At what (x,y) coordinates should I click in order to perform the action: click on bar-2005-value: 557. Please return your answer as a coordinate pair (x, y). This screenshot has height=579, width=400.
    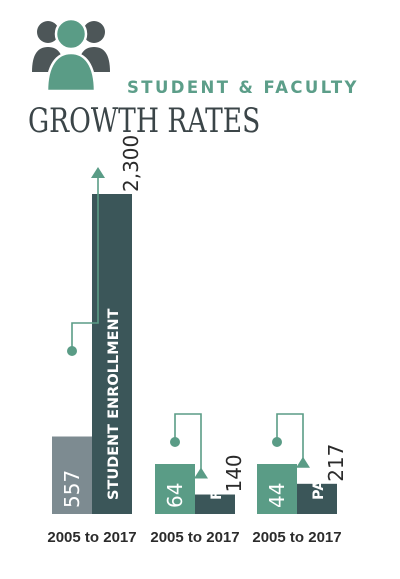
    Looking at the image, I should click on (72, 489).